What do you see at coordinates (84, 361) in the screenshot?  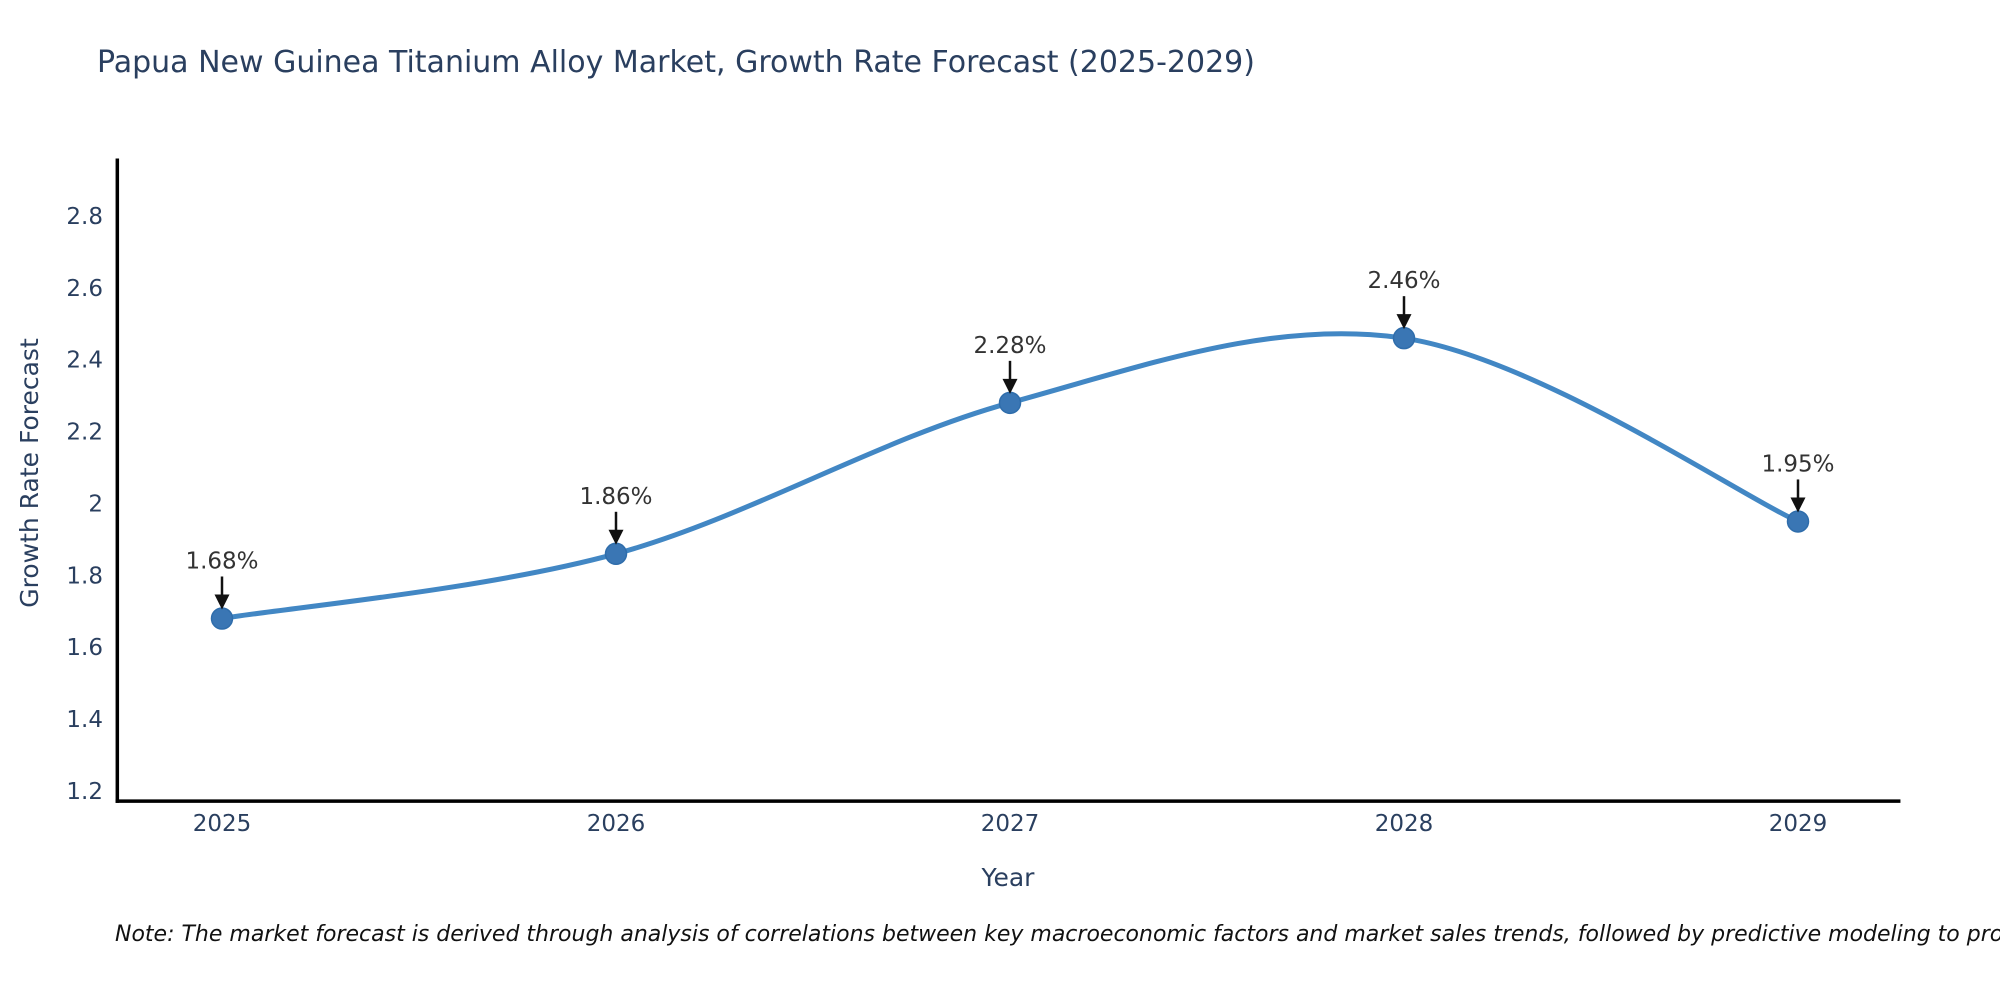 I see `y-tick-label: 2.4` at bounding box center [84, 361].